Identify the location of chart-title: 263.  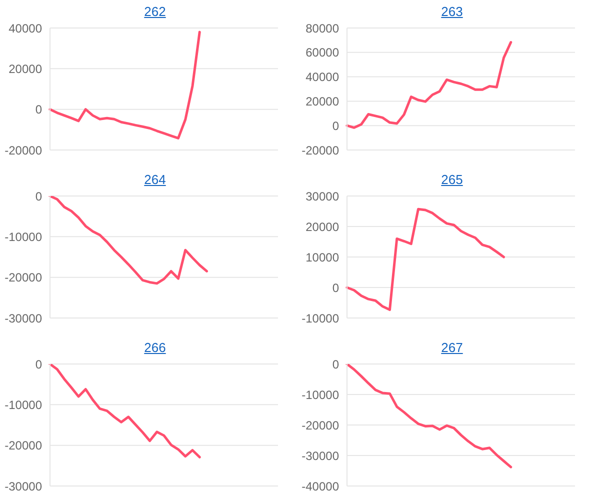
(452, 11).